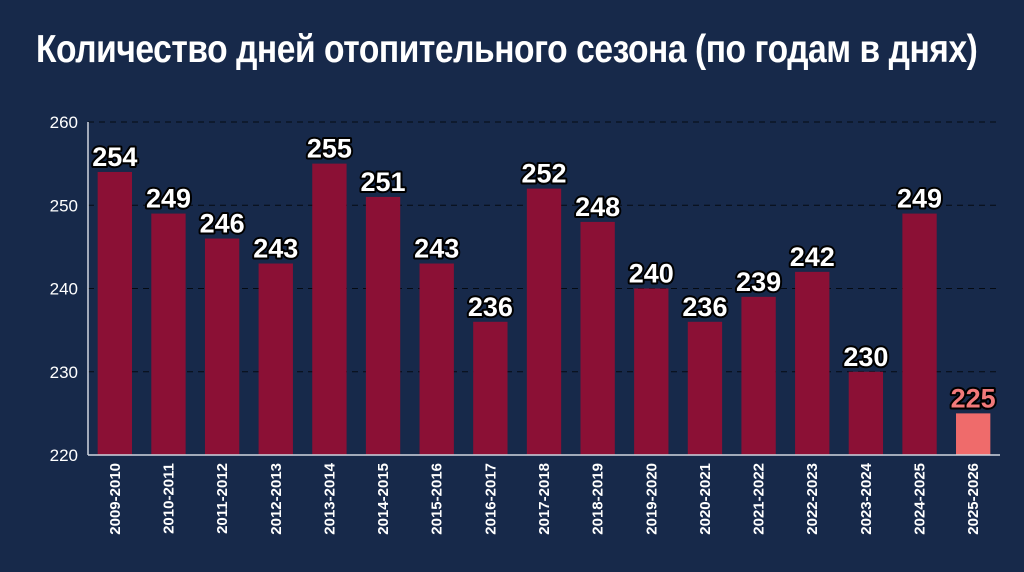 Image resolution: width=1024 pixels, height=572 pixels. What do you see at coordinates (597, 207) in the screenshot?
I see `value-label: 248` at bounding box center [597, 207].